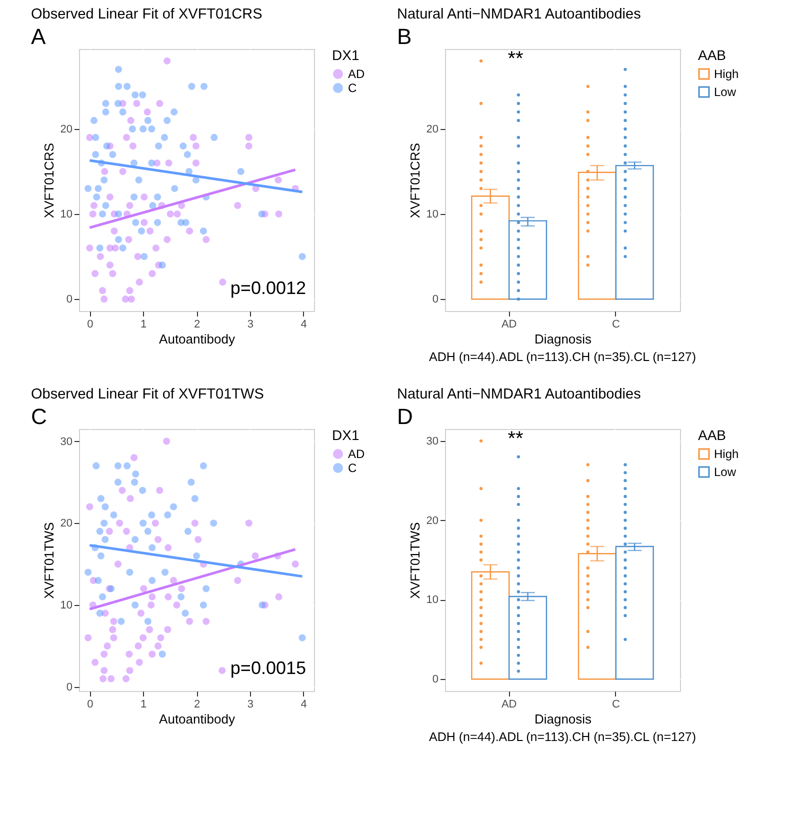 The image size is (800, 831). Describe the element at coordinates (616, 704) in the screenshot. I see `x-tick-label: C` at that location.